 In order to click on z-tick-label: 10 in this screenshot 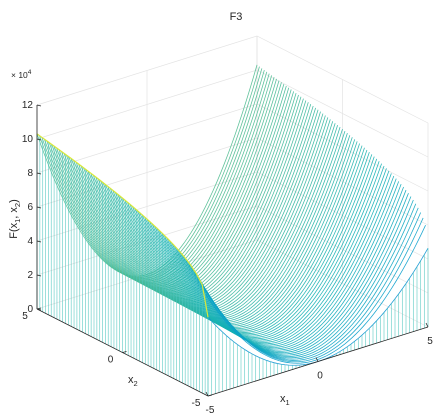, I will do `click(28, 139)`.